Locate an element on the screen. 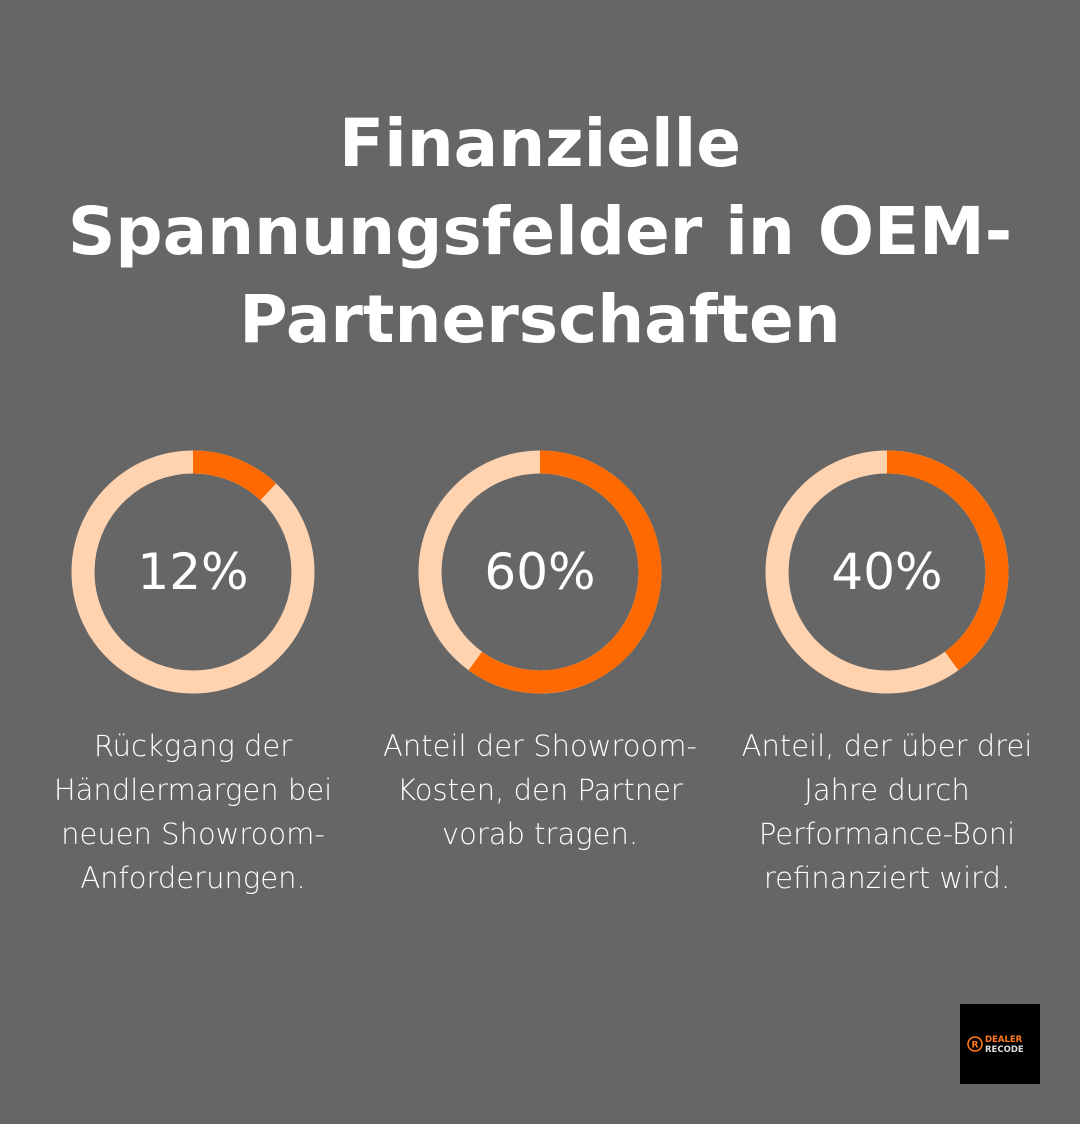 The image size is (1080, 1124). gauge-1: 12% is located at coordinates (193, 572).